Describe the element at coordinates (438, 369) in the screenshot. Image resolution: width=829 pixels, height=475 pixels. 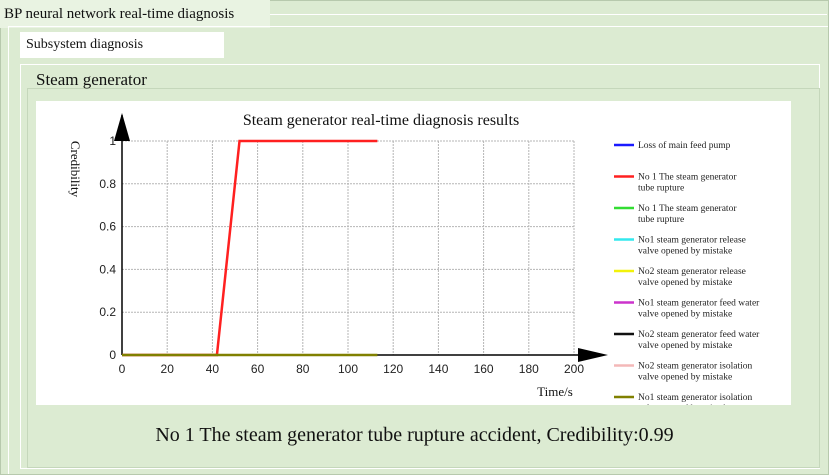
I see `x-tick-label: 140` at that location.